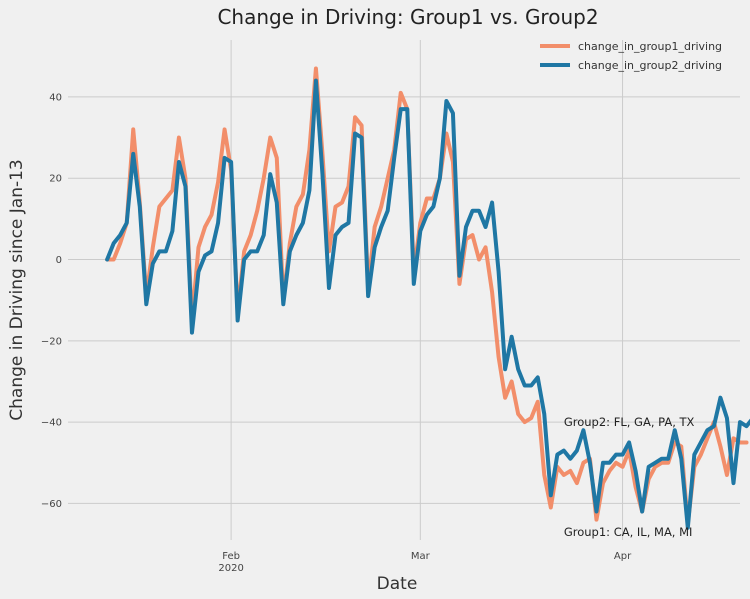  Describe the element at coordinates (51, 504) in the screenshot. I see `y-tick-label: −60` at that location.